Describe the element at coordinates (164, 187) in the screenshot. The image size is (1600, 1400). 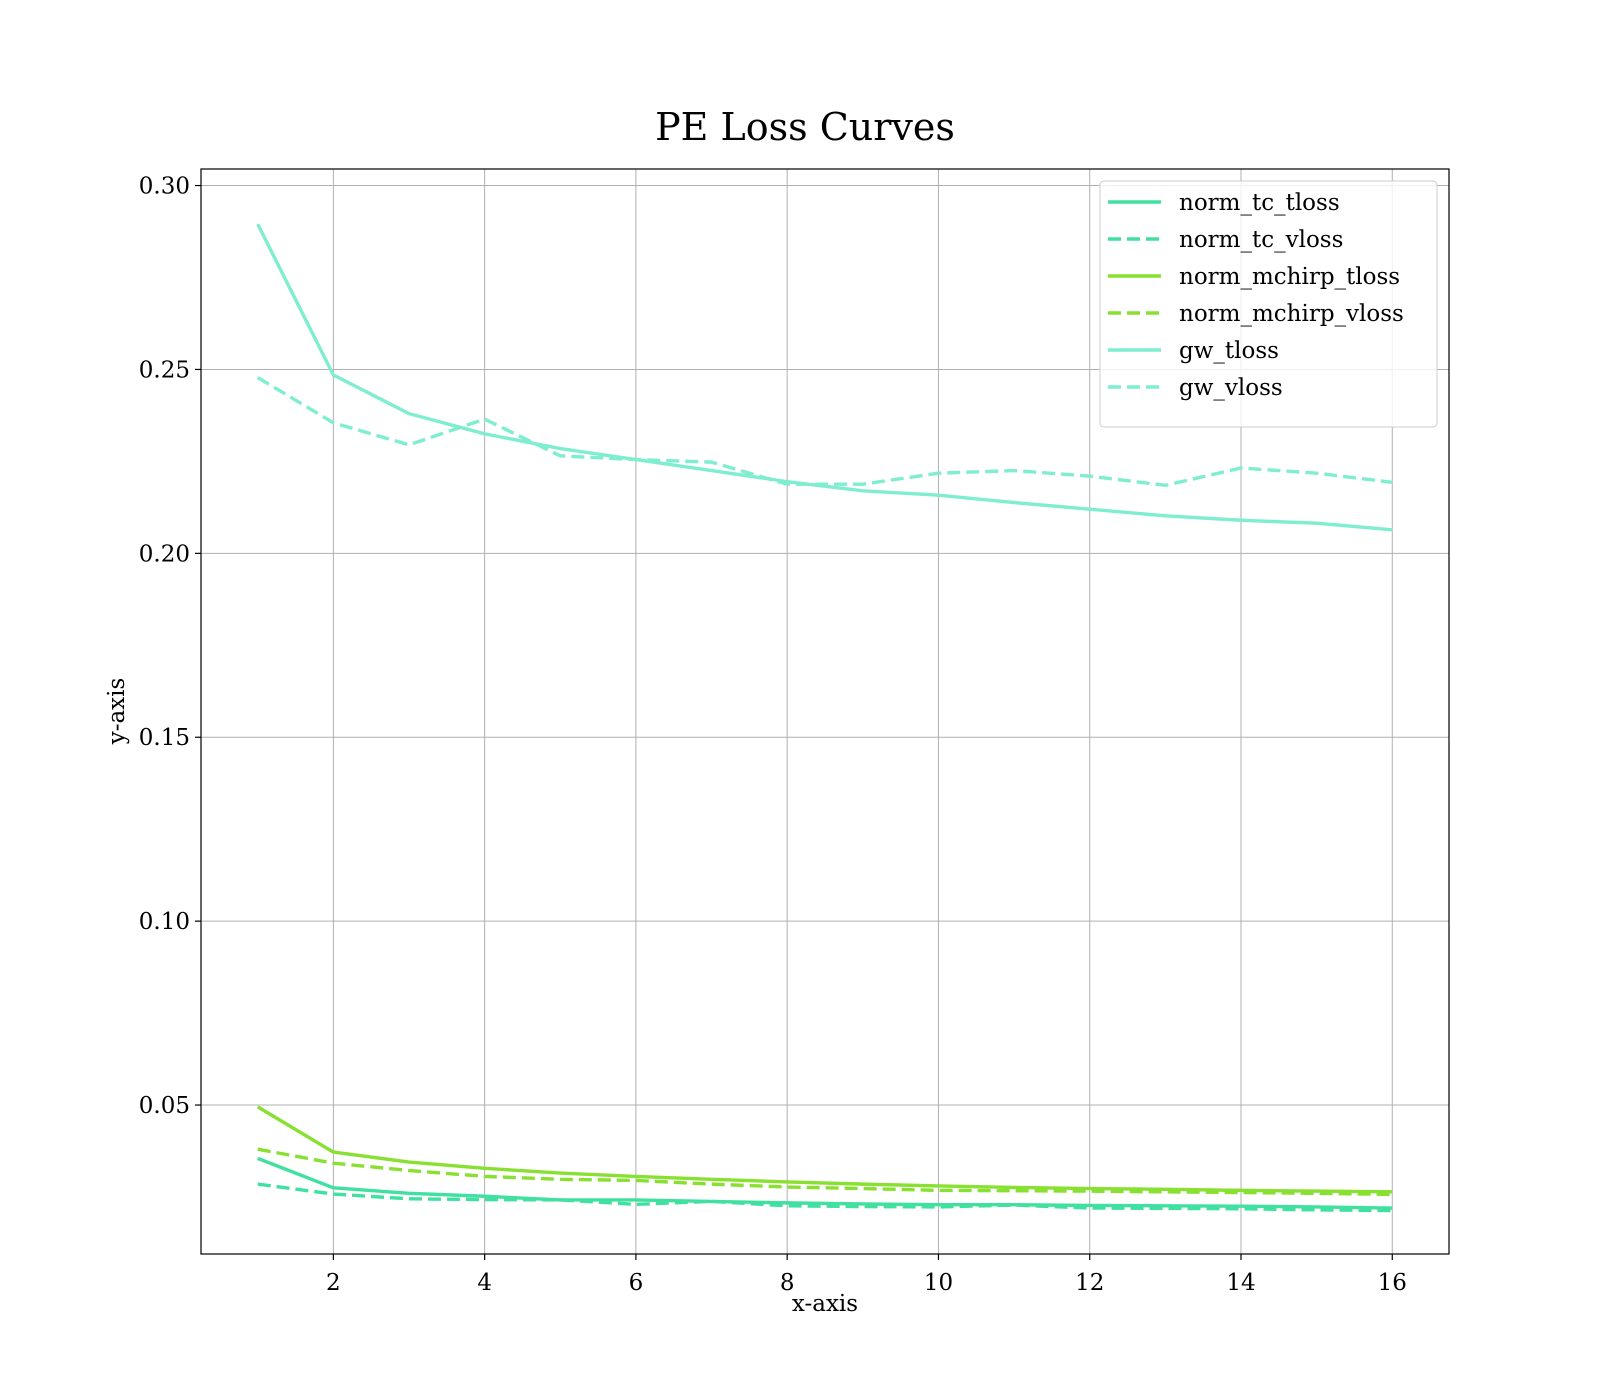
I see `y-tick-label: 0.30` at that location.